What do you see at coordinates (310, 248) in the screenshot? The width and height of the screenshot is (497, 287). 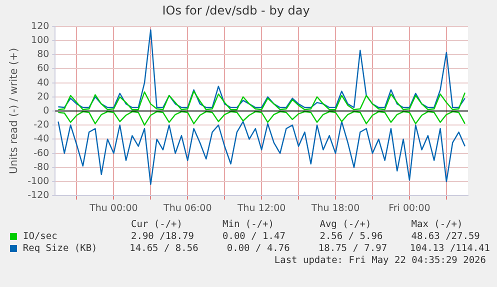 I see `text: 14.65 / 8.56 0.00 / 4.76 18.75 / 7.97 104.13 /114.41` at bounding box center [310, 248].